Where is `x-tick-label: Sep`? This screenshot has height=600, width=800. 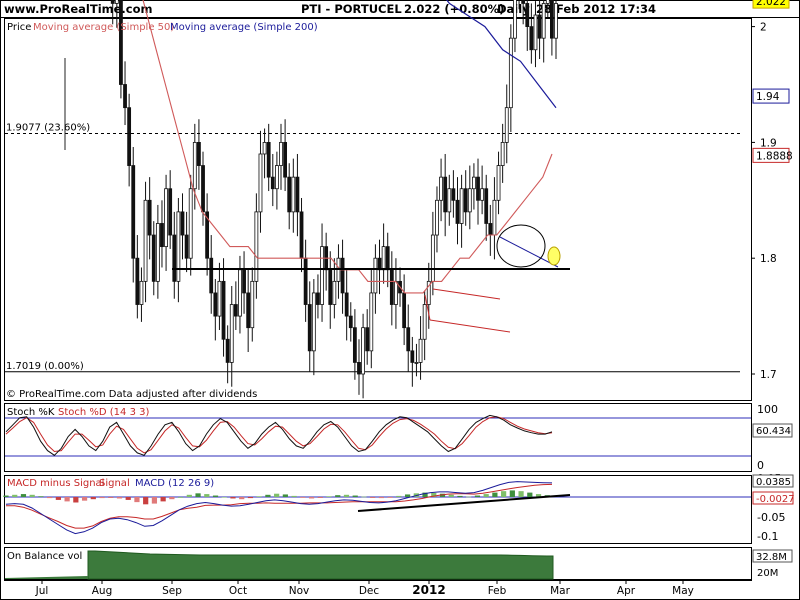
x-tick-label: Sep is located at coordinates (172, 591).